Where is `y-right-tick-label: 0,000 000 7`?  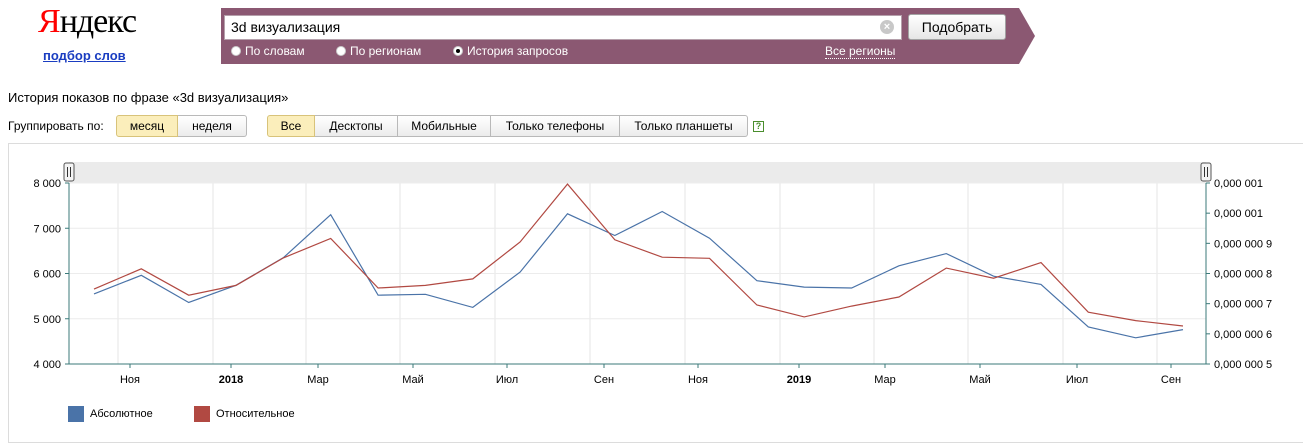 y-right-tick-label: 0,000 000 7 is located at coordinates (1243, 305).